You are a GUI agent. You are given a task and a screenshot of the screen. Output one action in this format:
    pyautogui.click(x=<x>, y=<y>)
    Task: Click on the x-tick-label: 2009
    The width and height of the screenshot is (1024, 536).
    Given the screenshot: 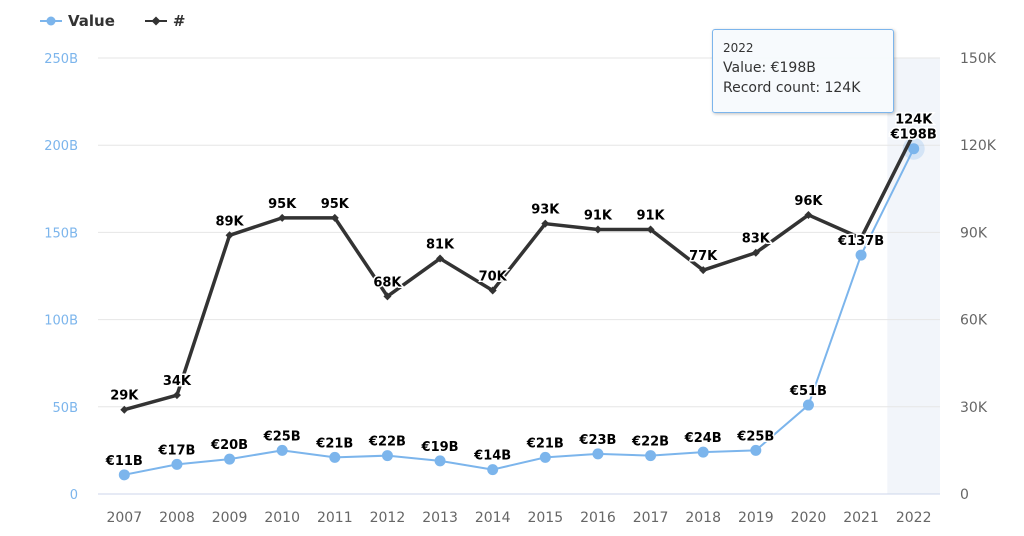 What is the action you would take?
    pyautogui.click(x=230, y=518)
    